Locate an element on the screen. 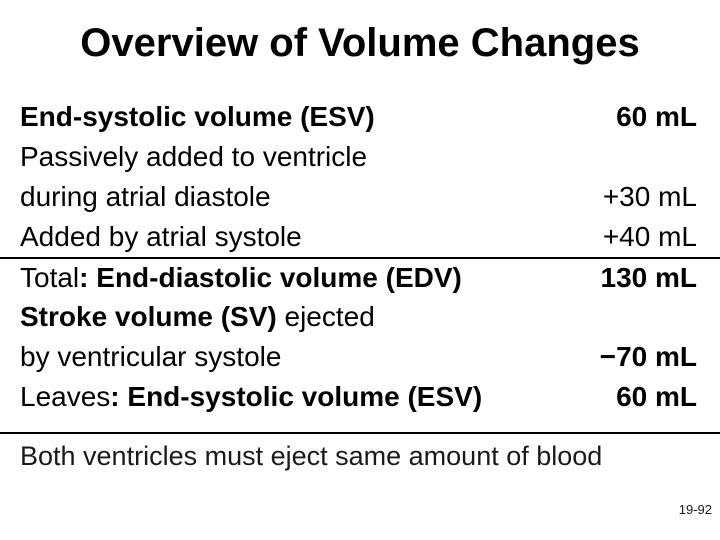 The height and width of the screenshot is (540, 720). row-label: by ventricular systole is located at coordinates (150, 357).